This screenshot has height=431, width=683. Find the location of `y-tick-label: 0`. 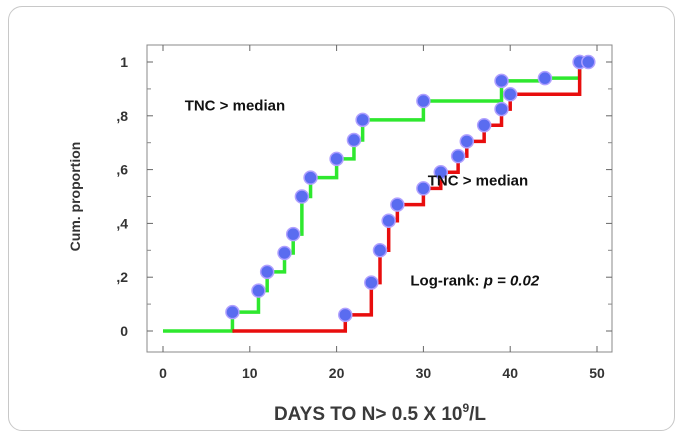

y-tick-label: 0 is located at coordinates (124, 331).